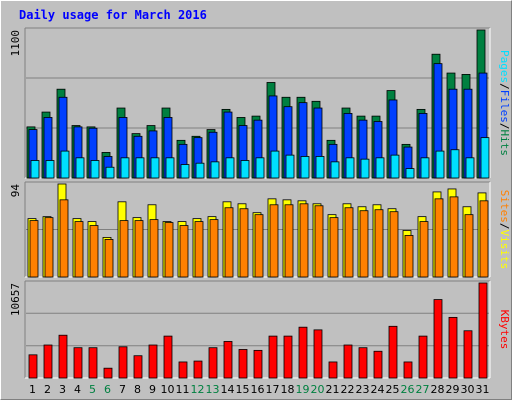 This screenshot has width=512, height=400. Describe the element at coordinates (504, 250) in the screenshot. I see `visits-legend-part-2: Visits` at that location.